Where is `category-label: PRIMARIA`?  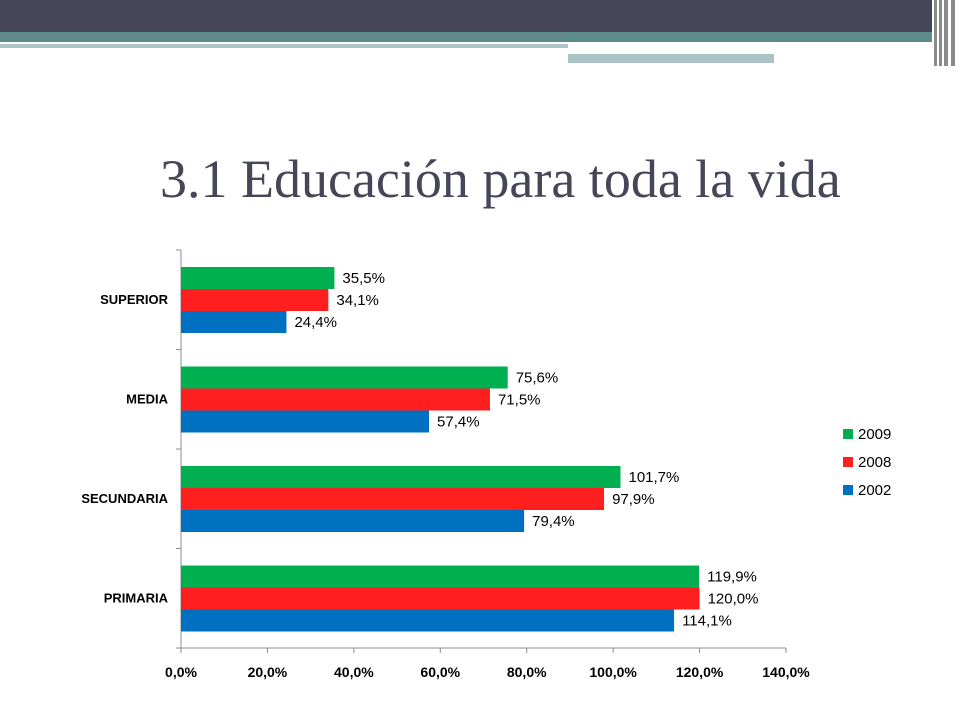
category-label: PRIMARIA is located at coordinates (136, 597).